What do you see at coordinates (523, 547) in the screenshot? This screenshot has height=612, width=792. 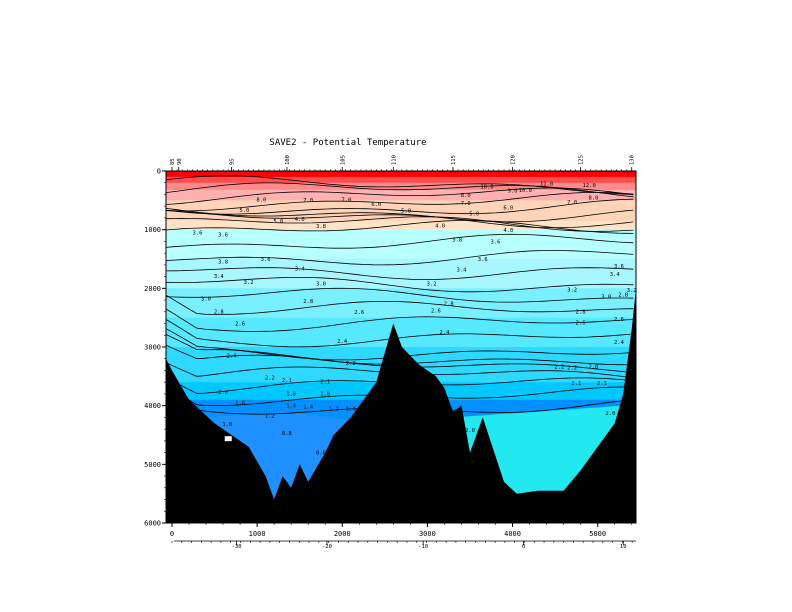 I see `lat-tick-label: 0` at bounding box center [523, 547].